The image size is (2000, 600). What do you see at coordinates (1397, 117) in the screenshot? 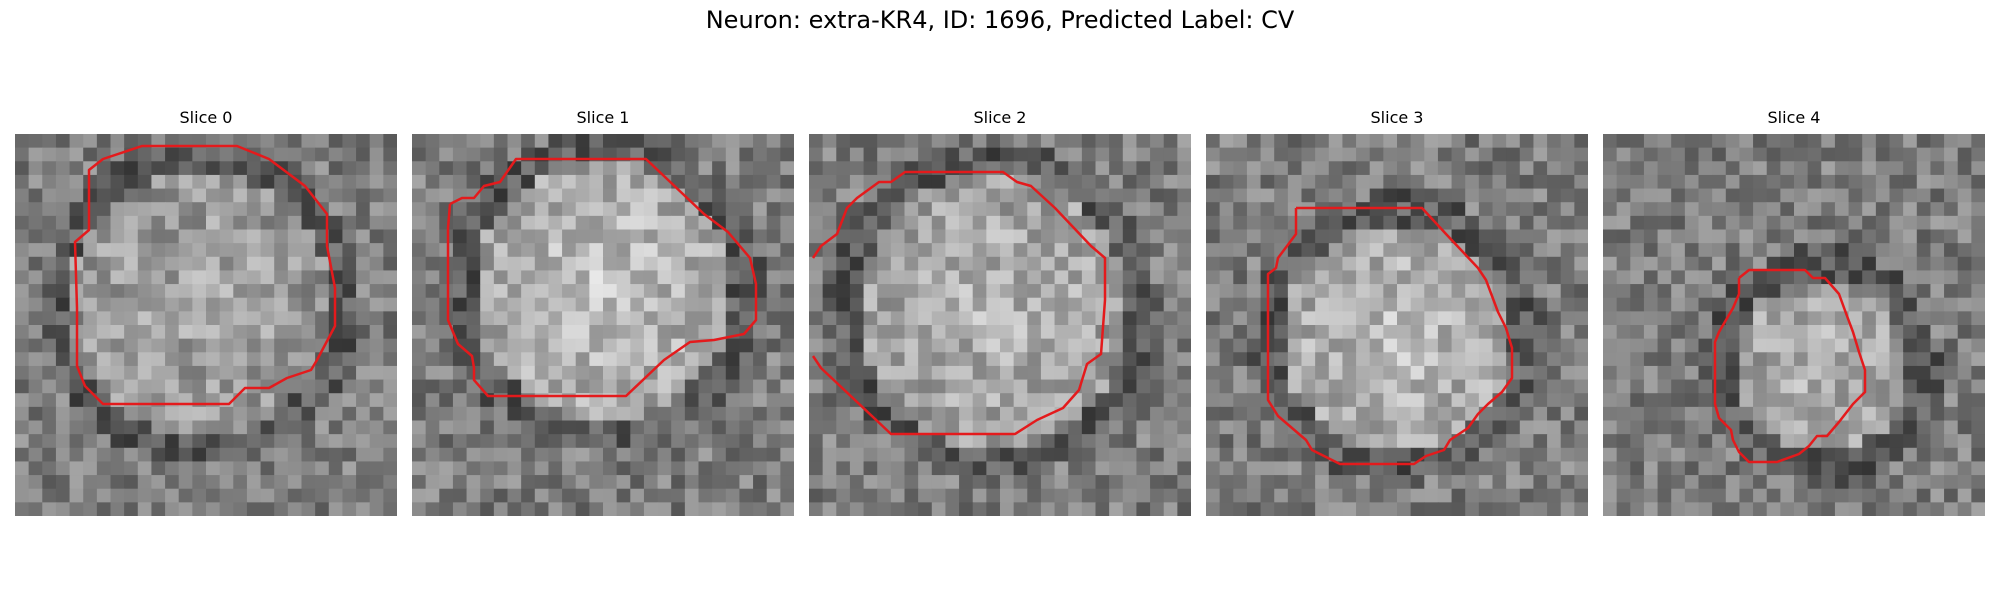
I see `slice-3-title: Slice 3` at bounding box center [1397, 117].